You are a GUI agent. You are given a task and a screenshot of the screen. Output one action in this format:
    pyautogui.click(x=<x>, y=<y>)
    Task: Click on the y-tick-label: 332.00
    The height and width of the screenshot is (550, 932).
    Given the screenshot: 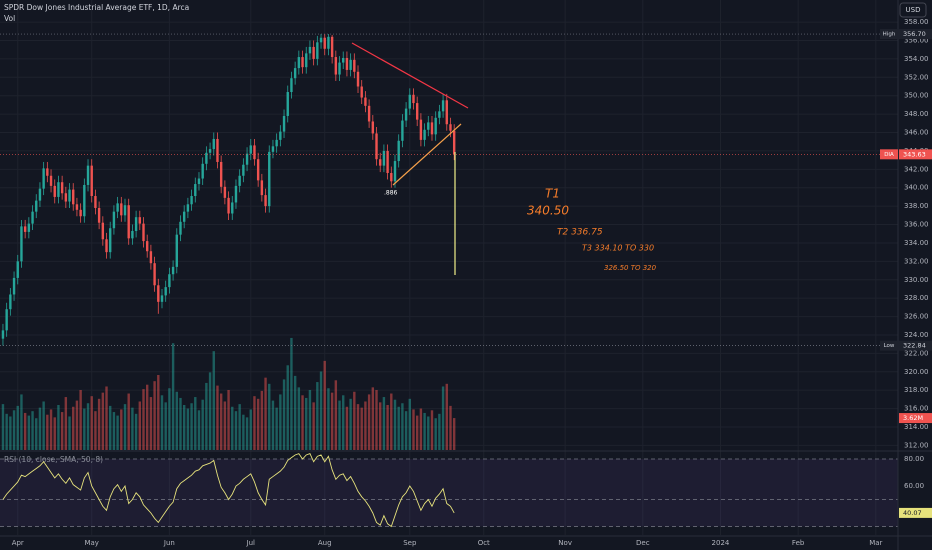 What is the action you would take?
    pyautogui.click(x=916, y=261)
    